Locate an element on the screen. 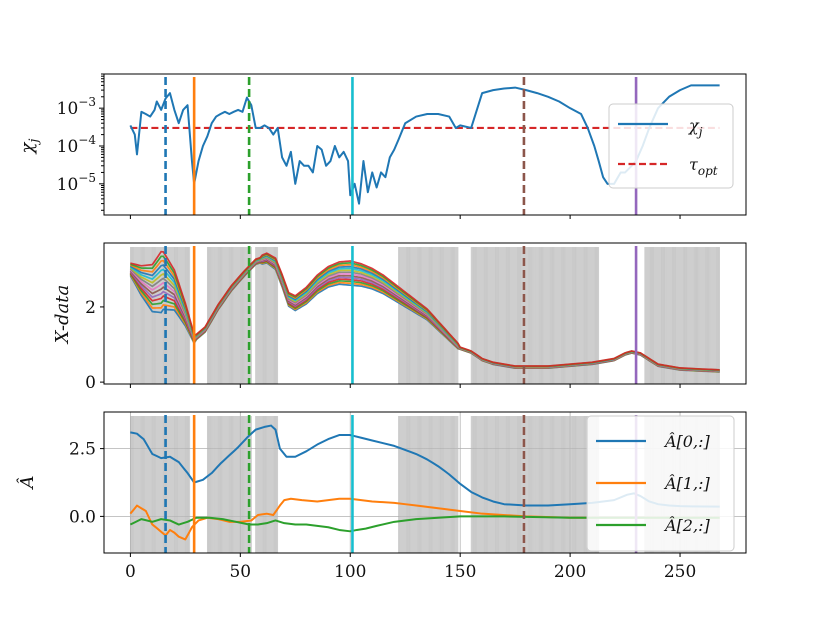 This screenshot has width=830, height=623. x-tick-label: 150 is located at coordinates (460, 572).